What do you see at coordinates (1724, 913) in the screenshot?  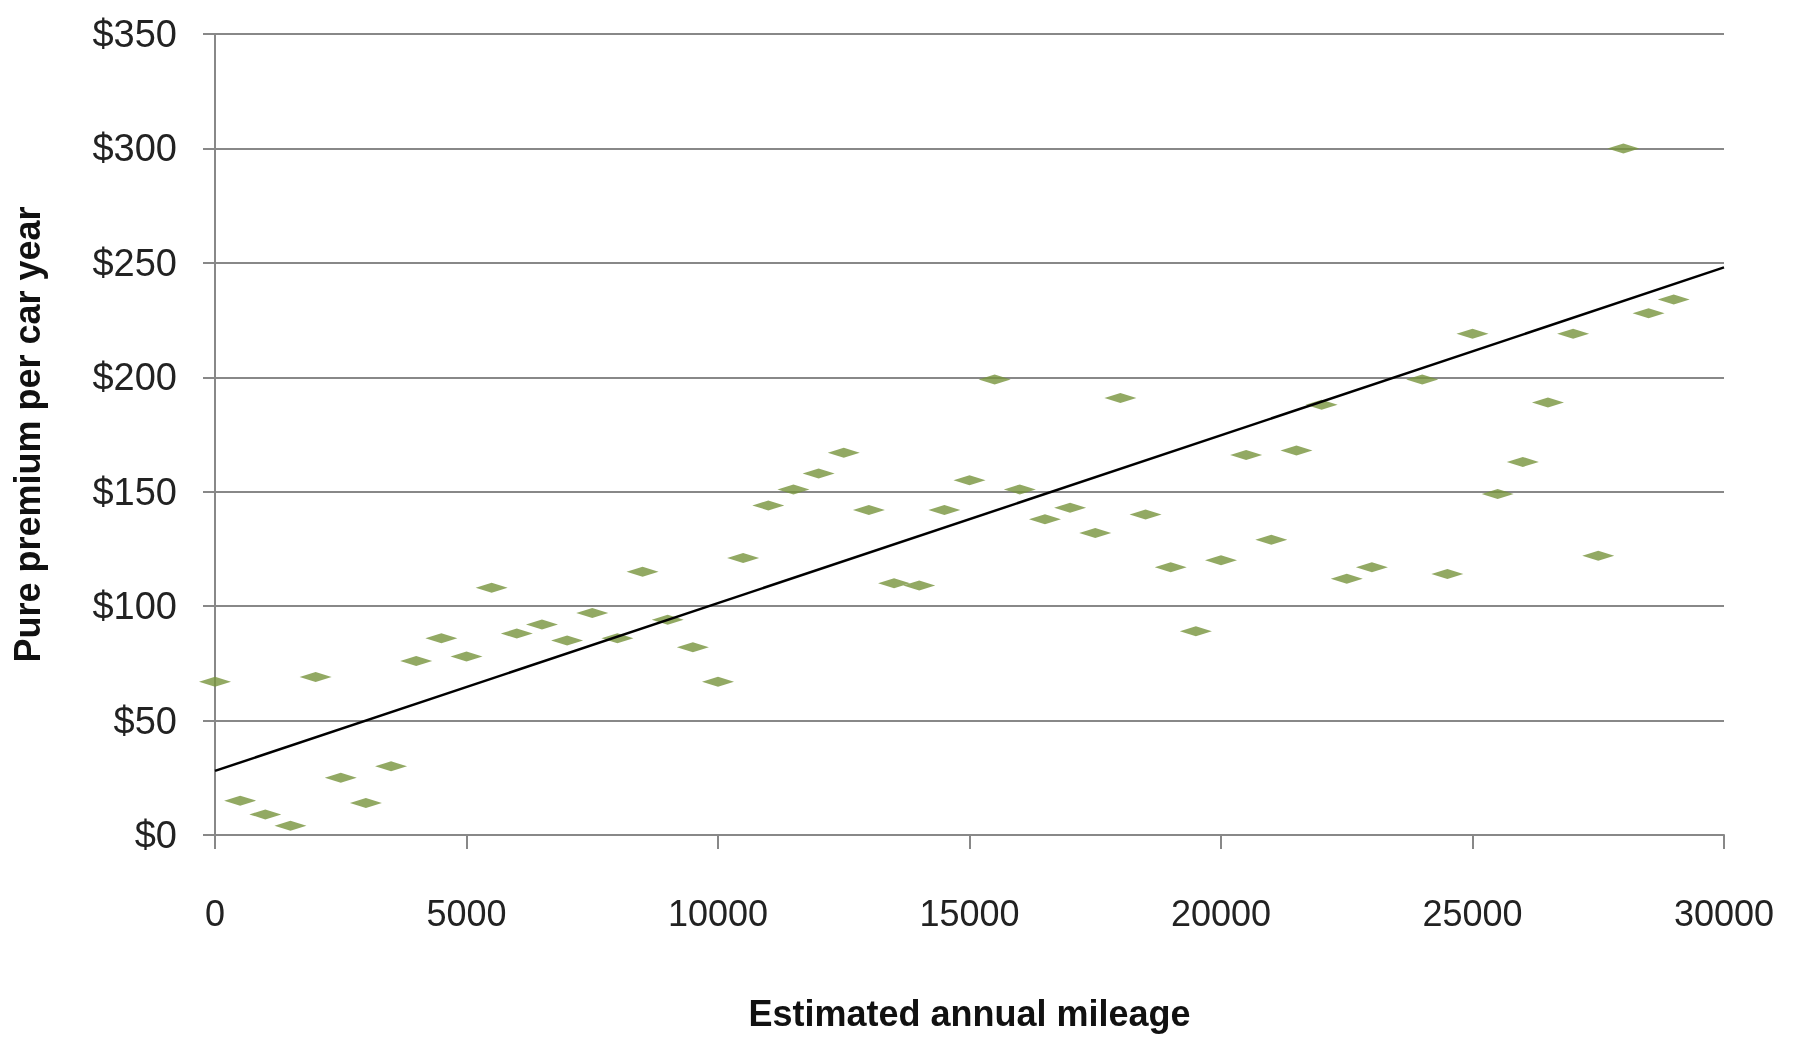 I see `x-tick-label: 30000` at bounding box center [1724, 913].